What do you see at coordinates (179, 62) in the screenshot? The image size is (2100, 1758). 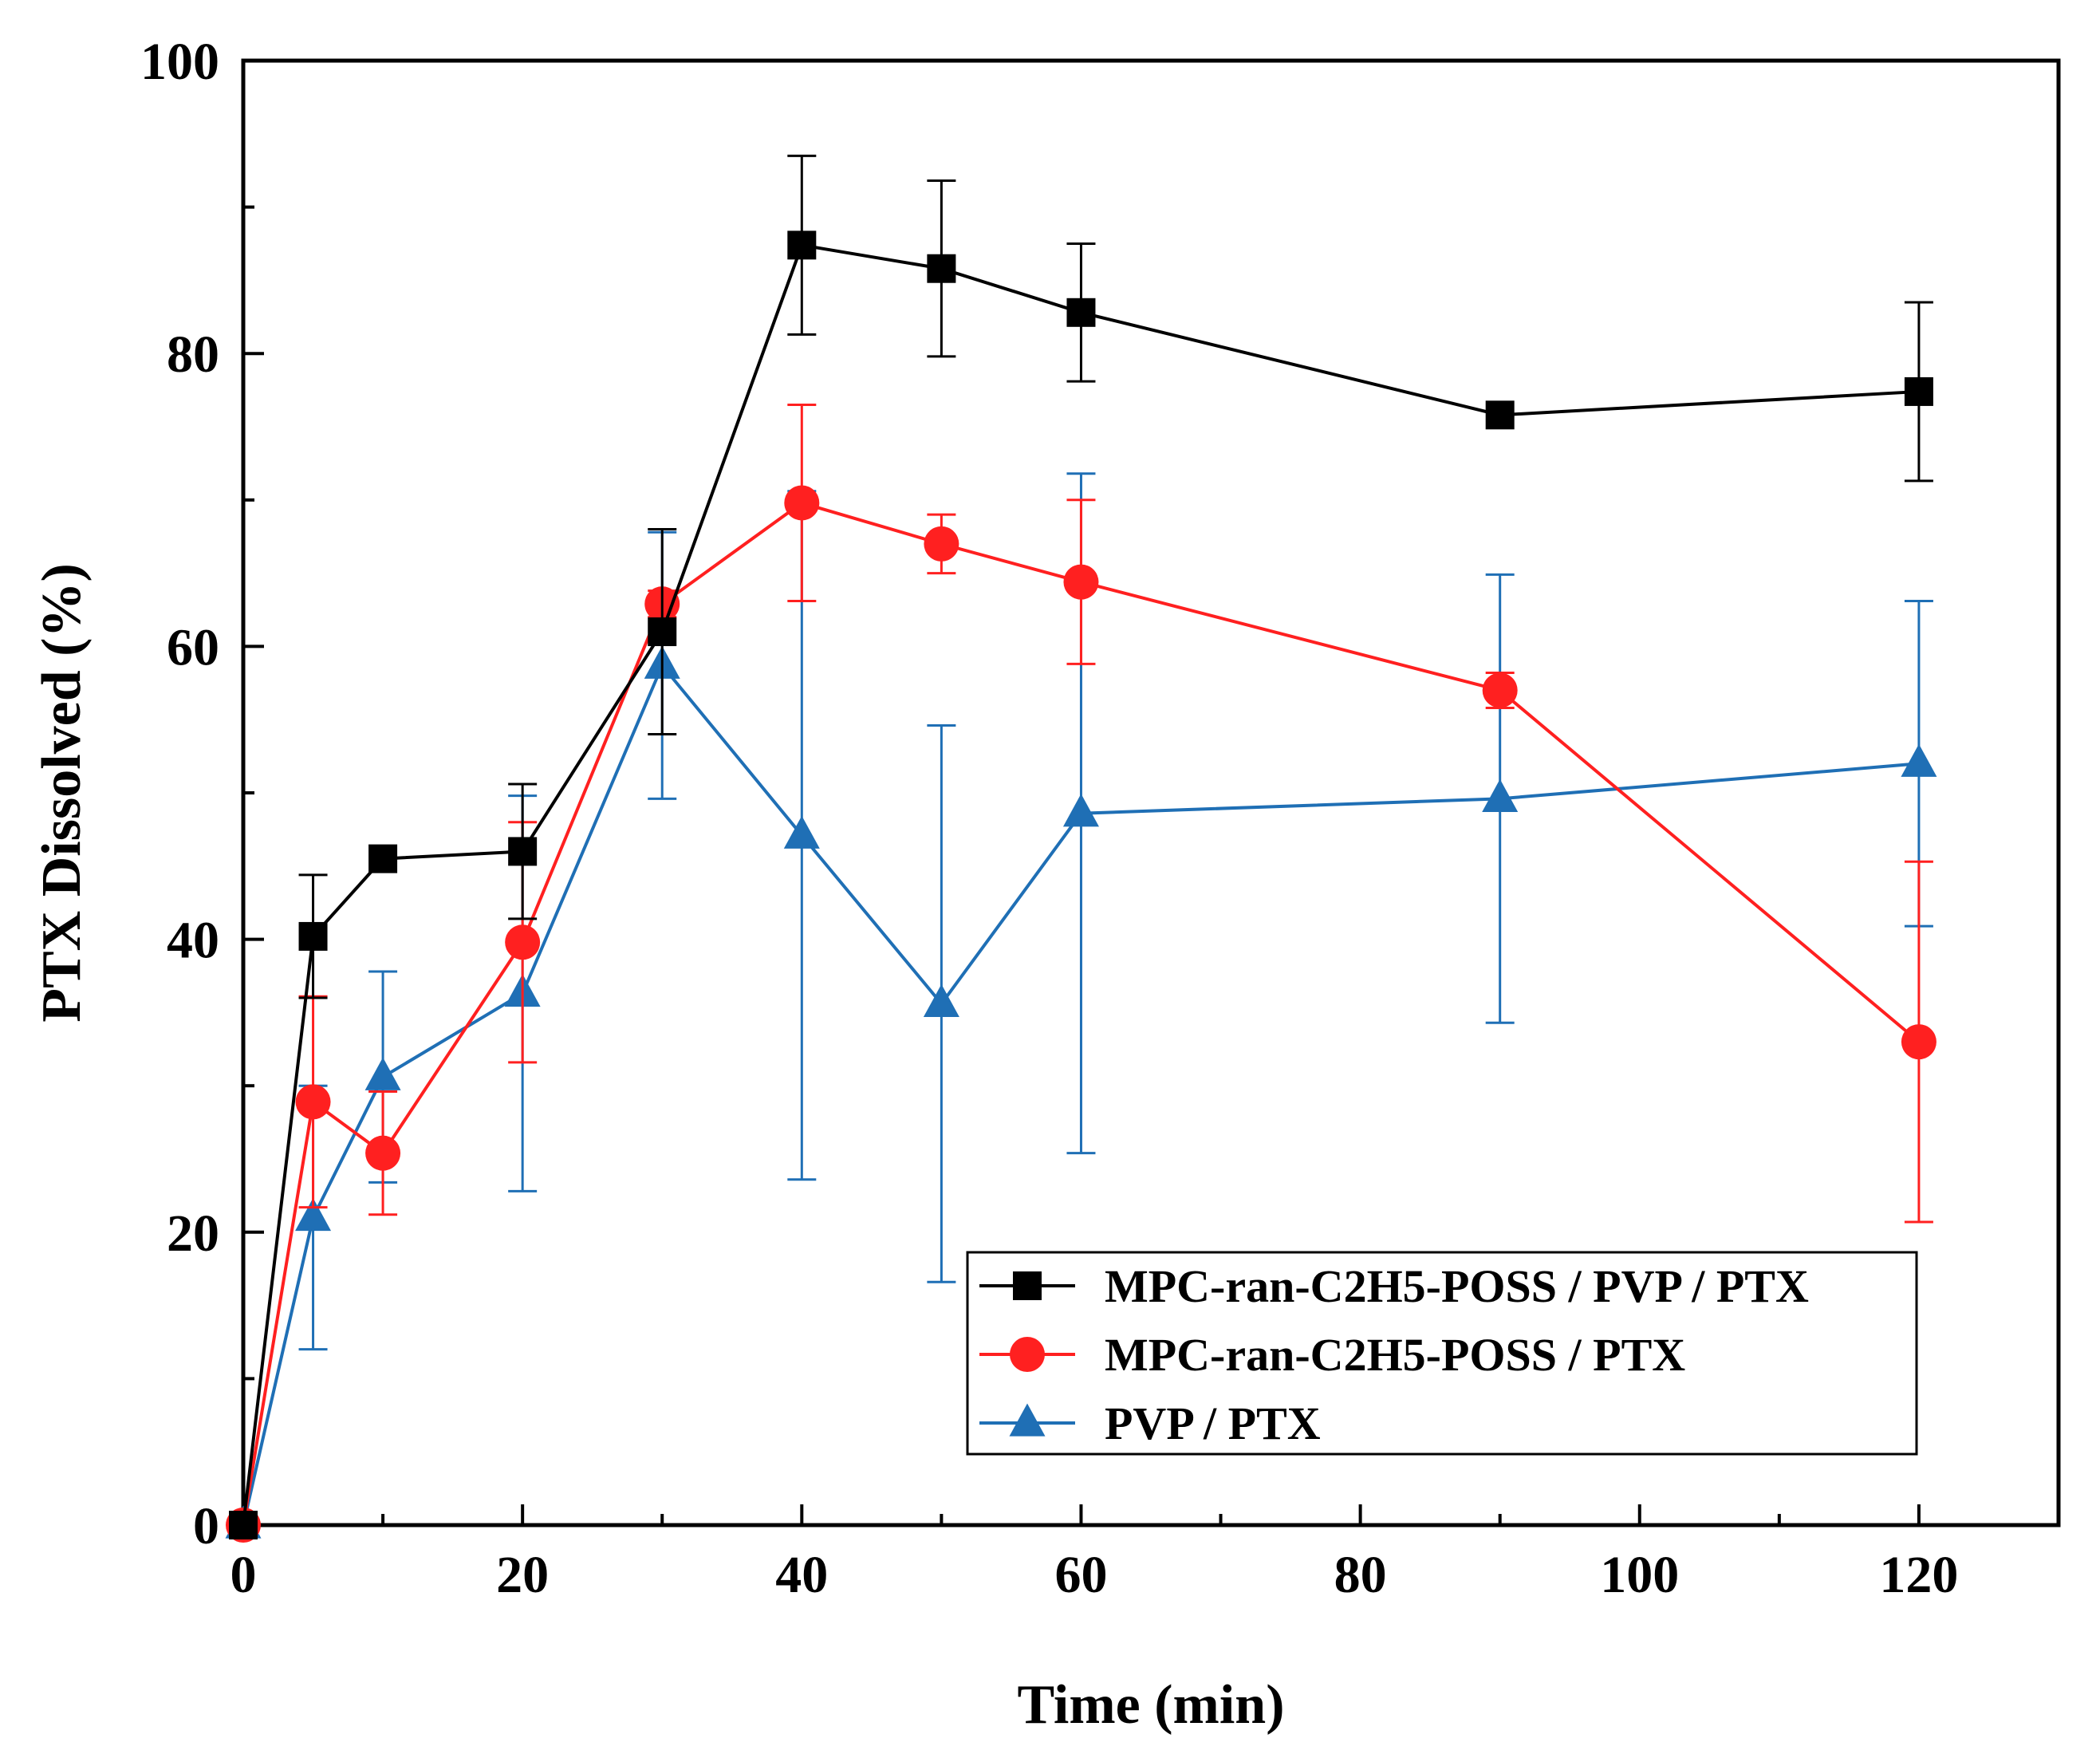 I see `y-tick-label: 100` at bounding box center [179, 62].